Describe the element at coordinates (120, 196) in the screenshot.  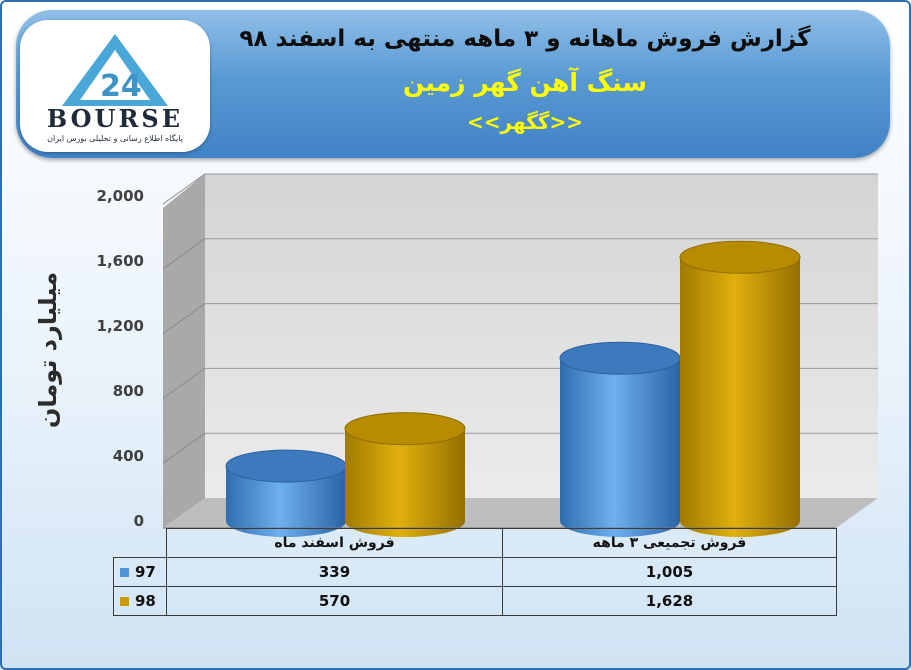
I see `y-tick-2000: 2,000` at that location.